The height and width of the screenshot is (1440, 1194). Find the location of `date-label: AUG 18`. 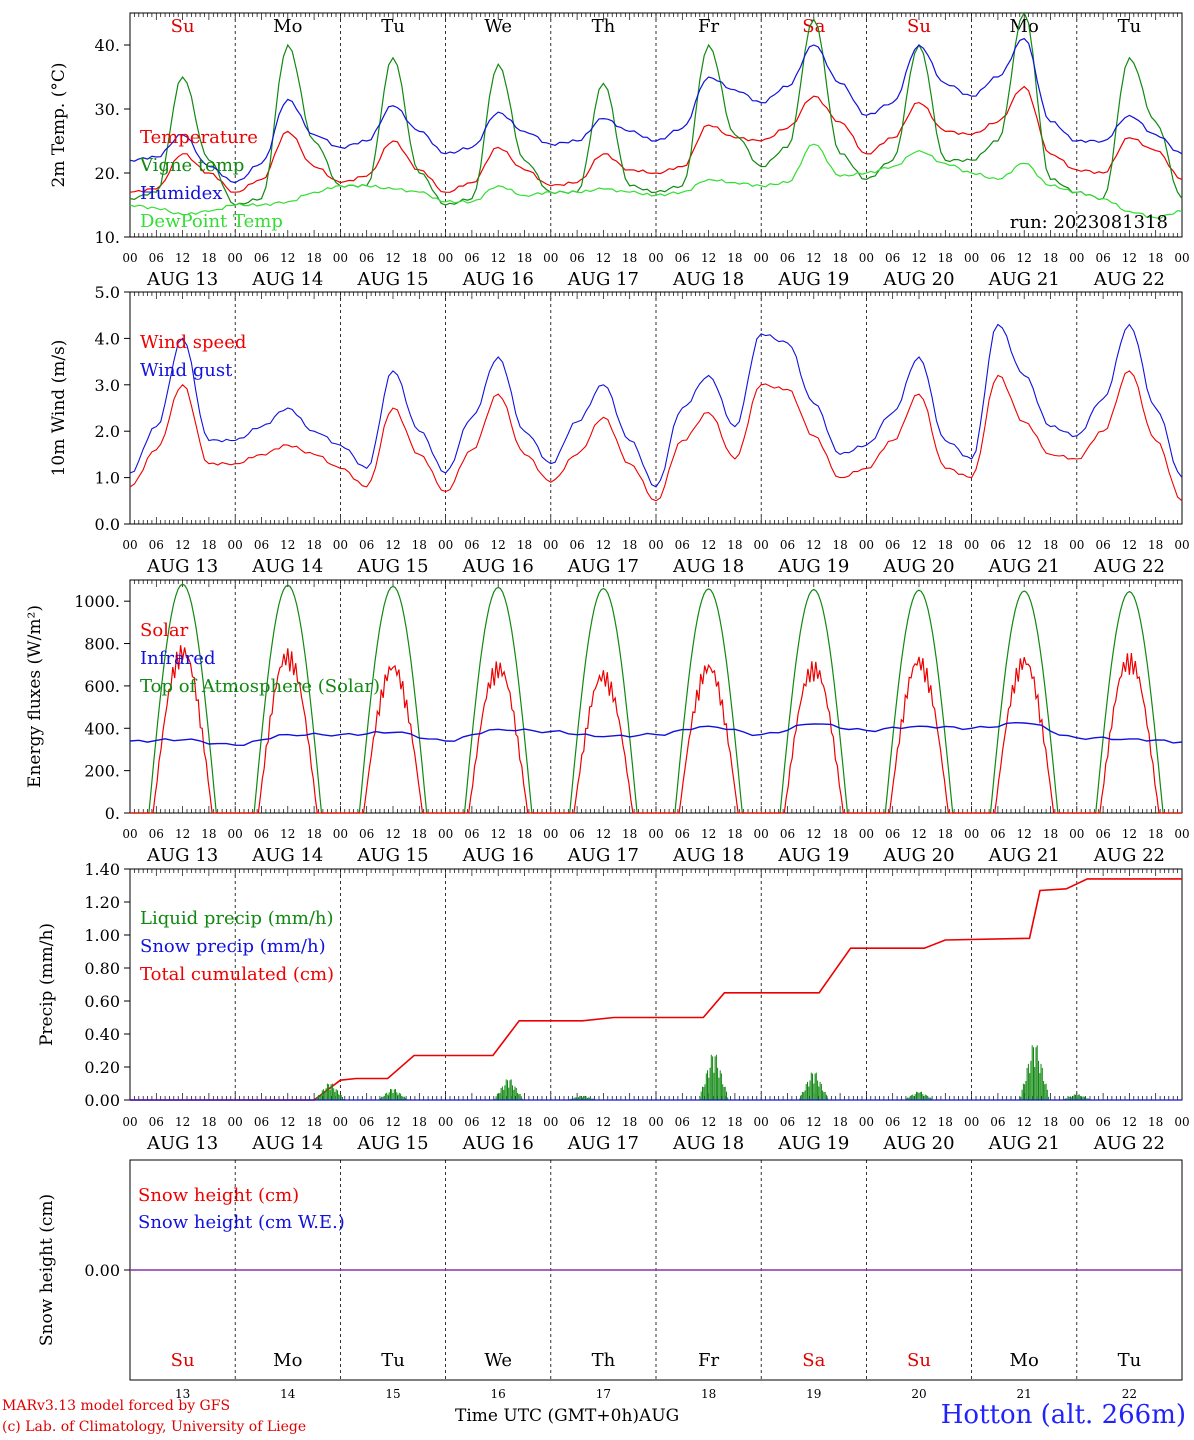

date-label: AUG 18 is located at coordinates (708, 855).